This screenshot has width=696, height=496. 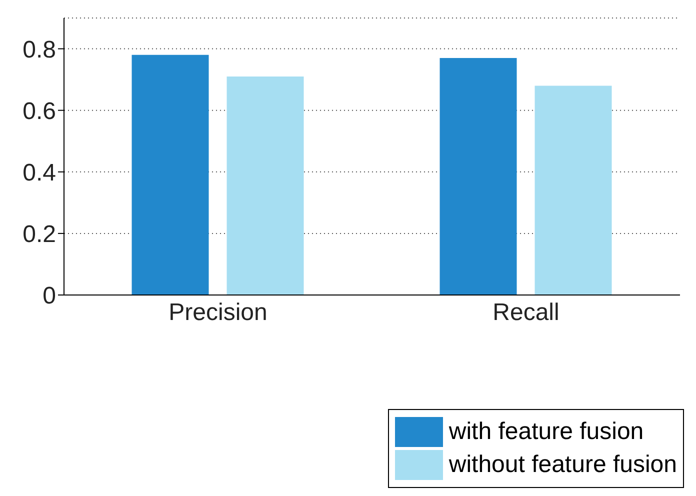 I want to click on y-tick-label: 0.6, so click(x=39, y=111).